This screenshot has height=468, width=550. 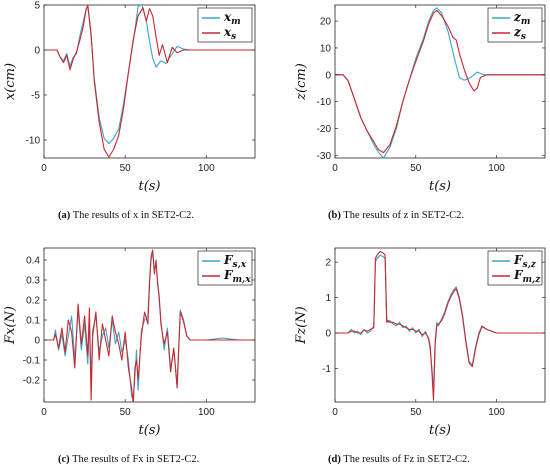 I want to click on x-axis-label-c: t(s), so click(x=149, y=430).